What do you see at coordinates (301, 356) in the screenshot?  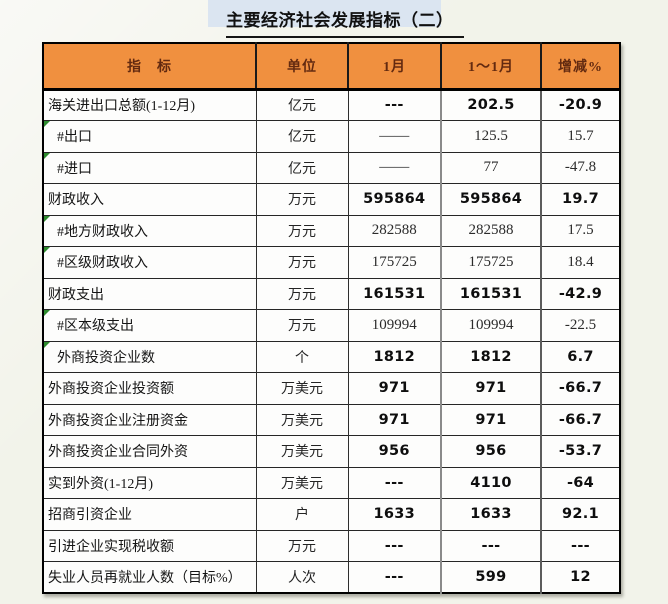 I see `unit-cell: 个` at bounding box center [301, 356].